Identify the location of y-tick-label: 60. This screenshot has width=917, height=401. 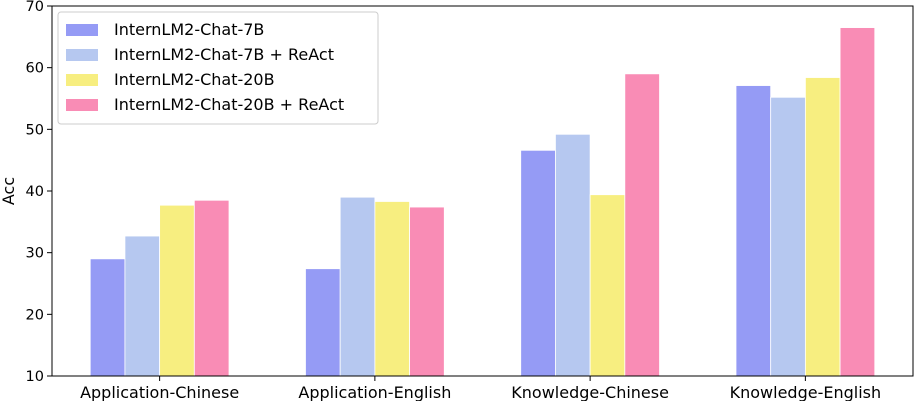
(35, 69).